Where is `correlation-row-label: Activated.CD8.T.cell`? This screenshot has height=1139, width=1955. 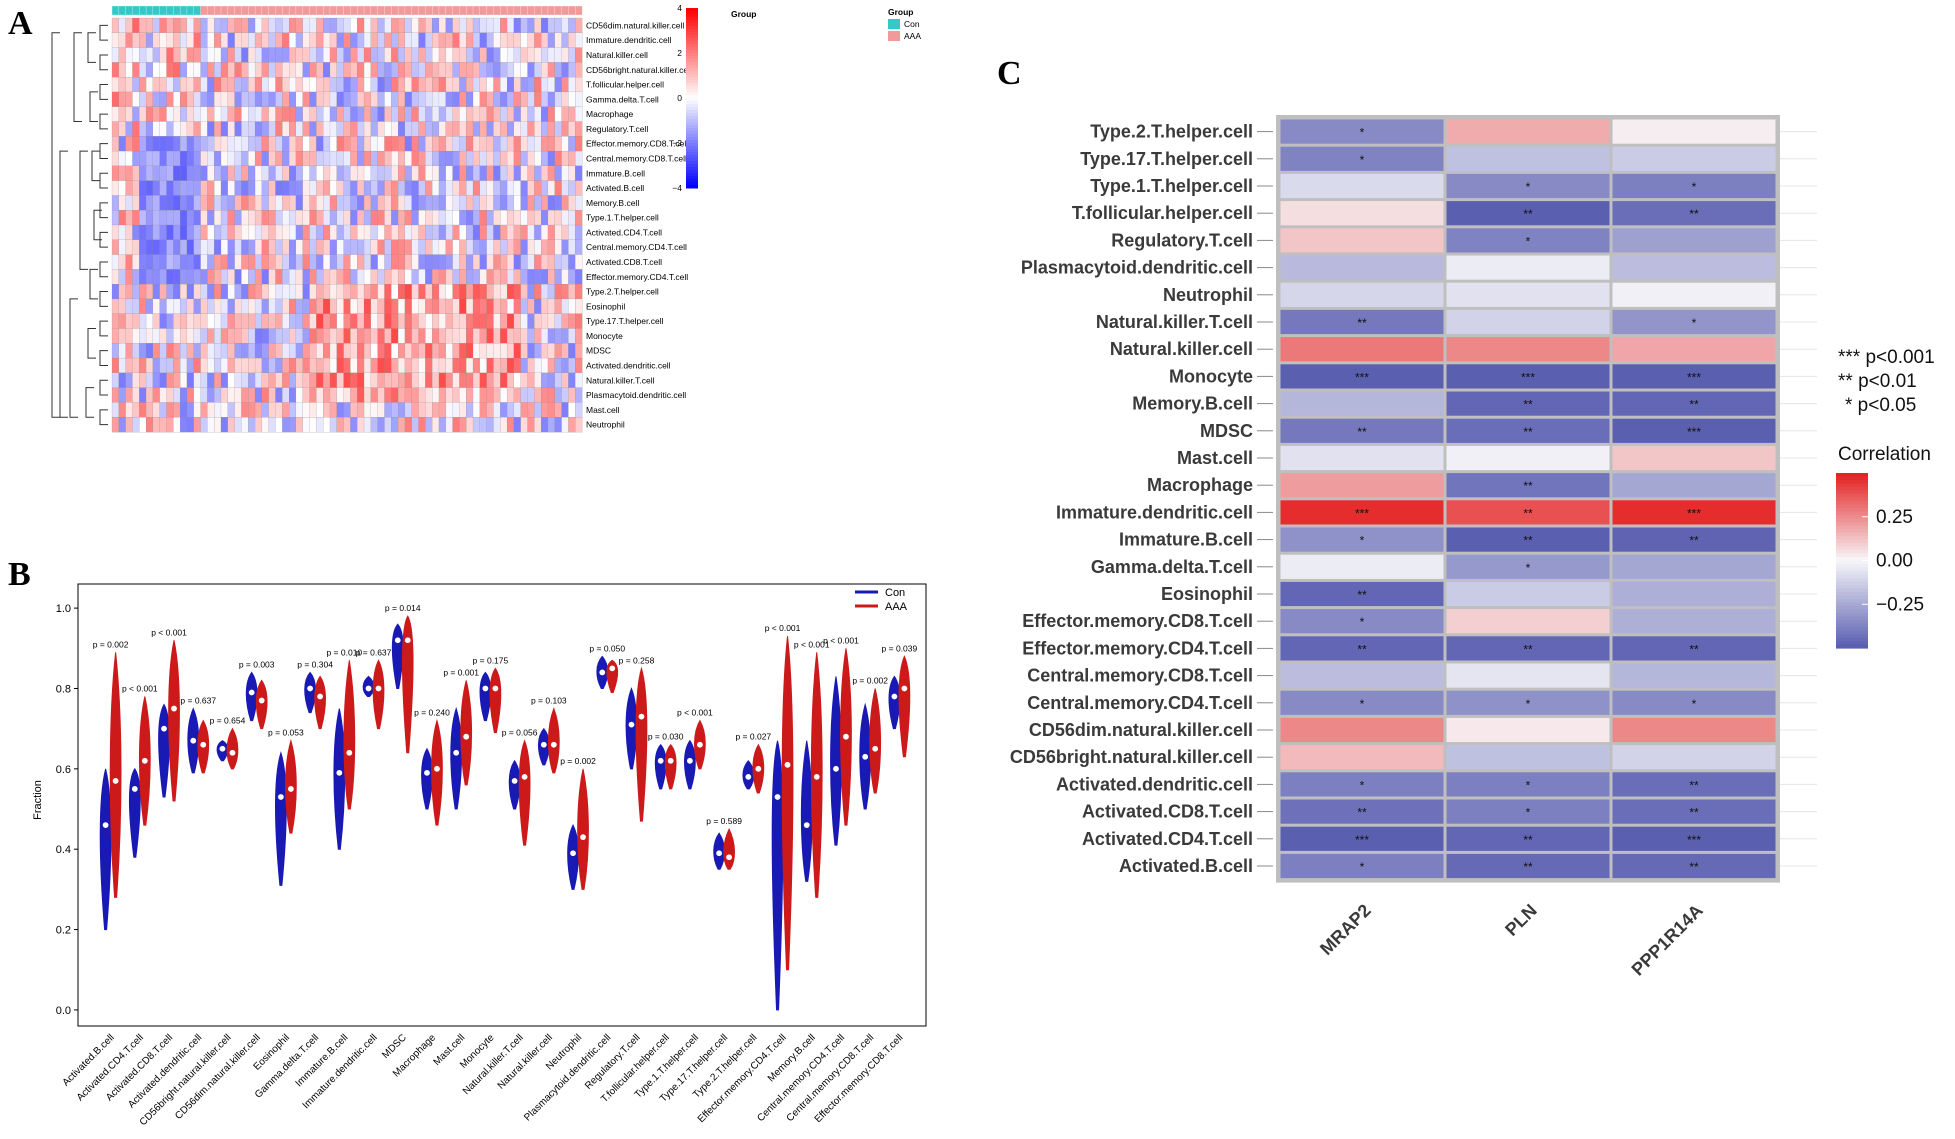 correlation-row-label: Activated.CD8.T.cell is located at coordinates (1167, 812).